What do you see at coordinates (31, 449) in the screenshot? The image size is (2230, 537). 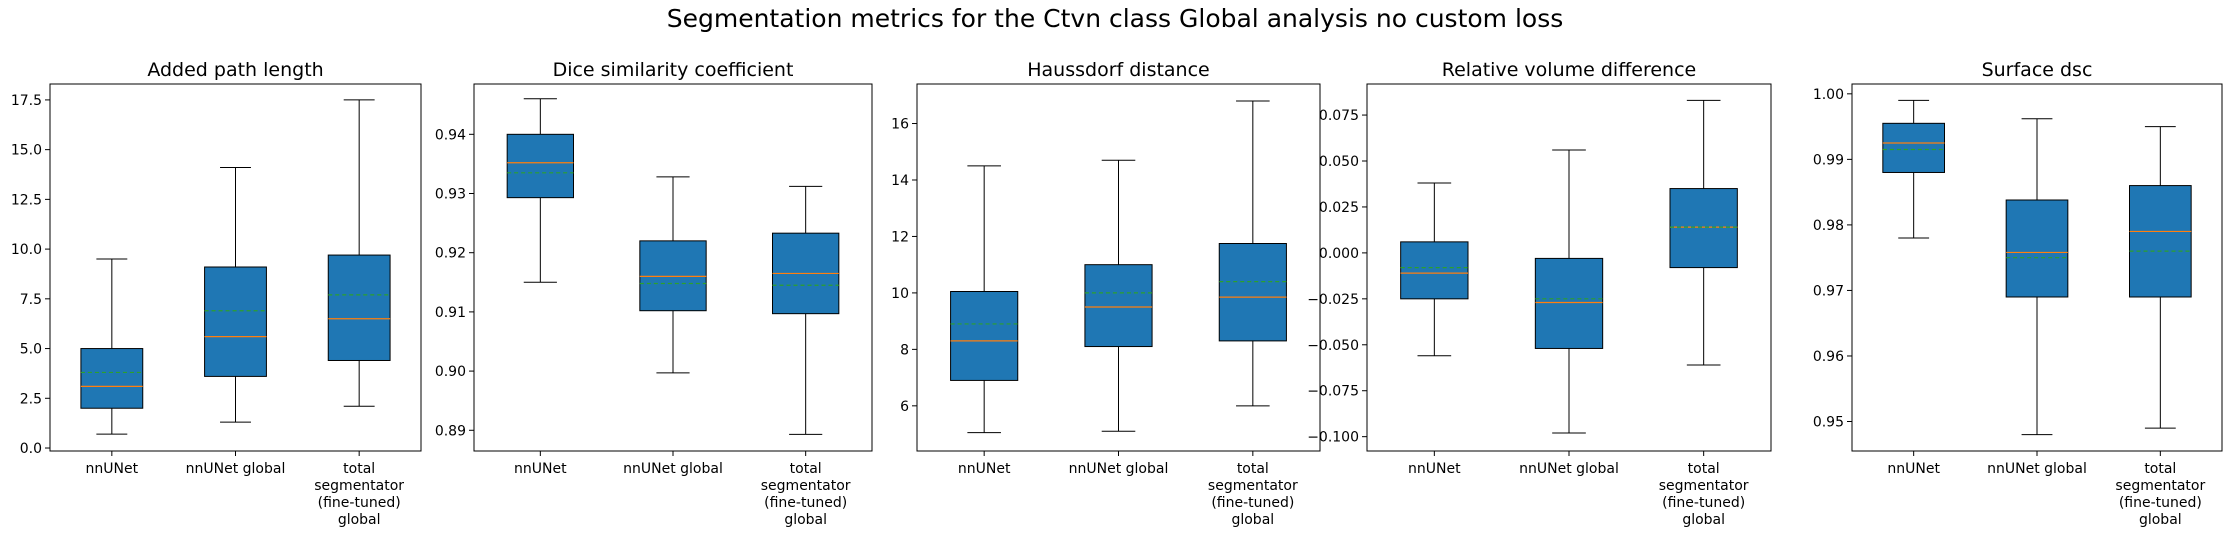 I see `y-tick-label: 0.0` at bounding box center [31, 449].